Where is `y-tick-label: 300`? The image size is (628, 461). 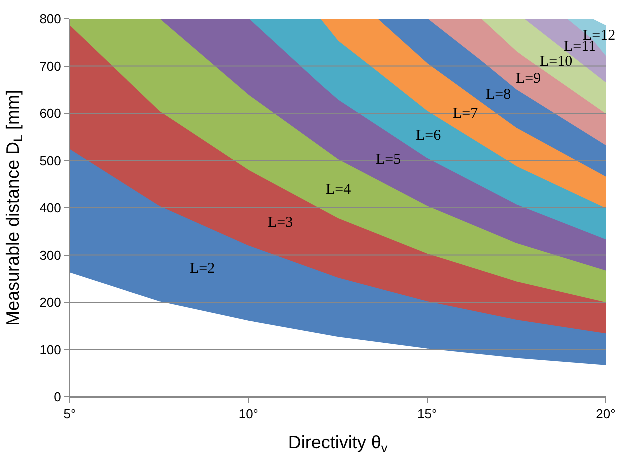
y-tick-label: 300 is located at coordinates (51, 255).